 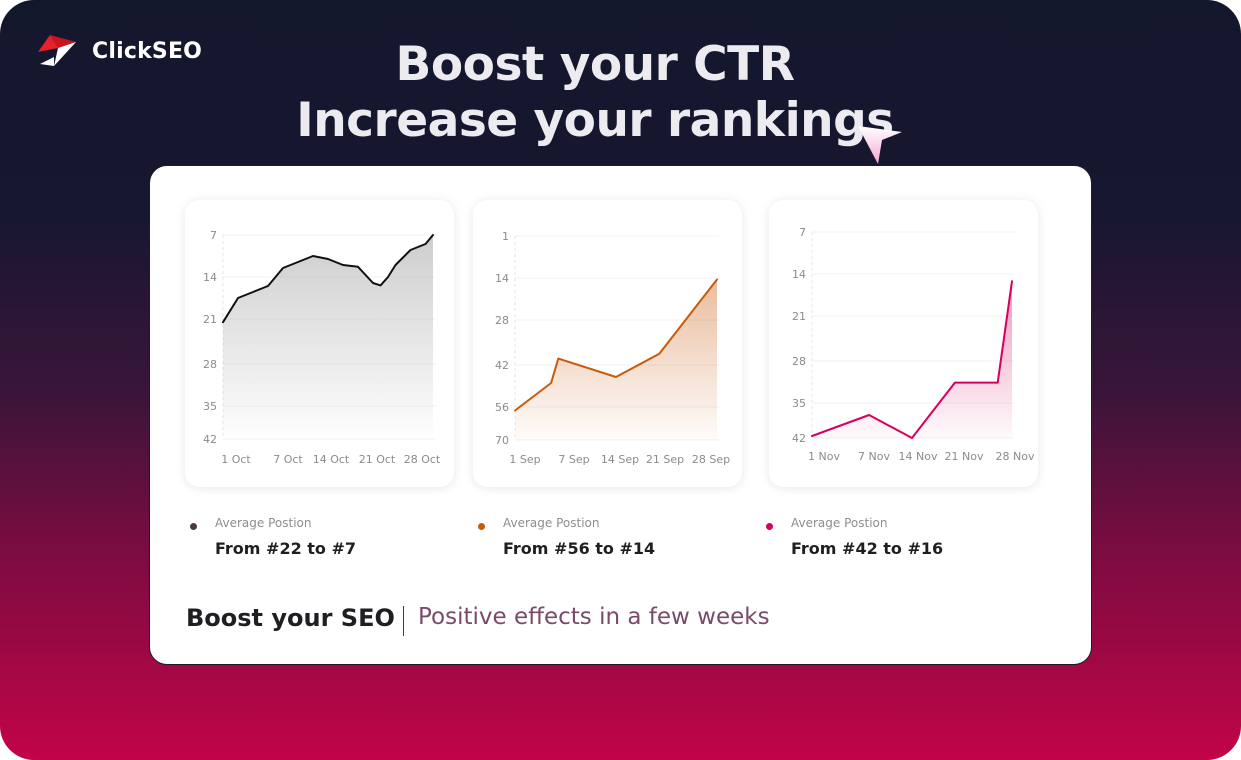 What do you see at coordinates (524, 459) in the screenshot?
I see `x-tick-label: 1 Sep` at bounding box center [524, 459].